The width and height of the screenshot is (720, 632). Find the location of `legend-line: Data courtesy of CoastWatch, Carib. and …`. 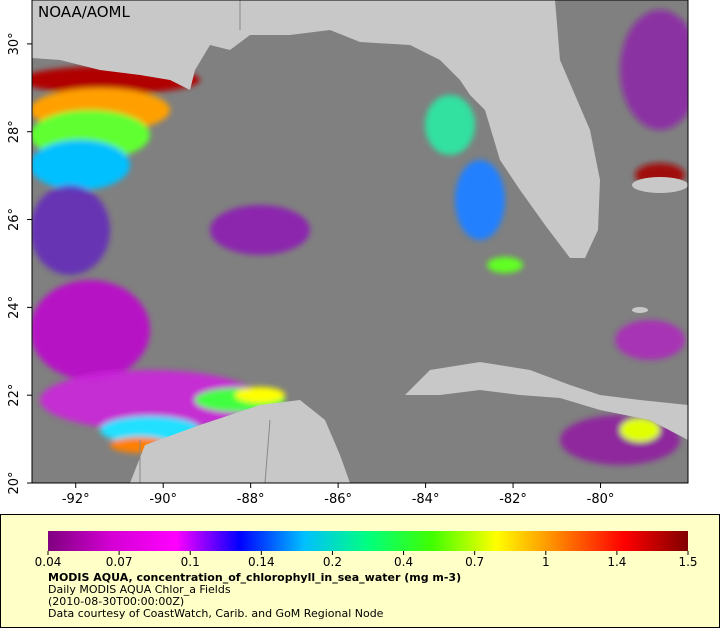

legend-line: Data courtesy of CoastWatch, Carib. and … is located at coordinates (216, 613).